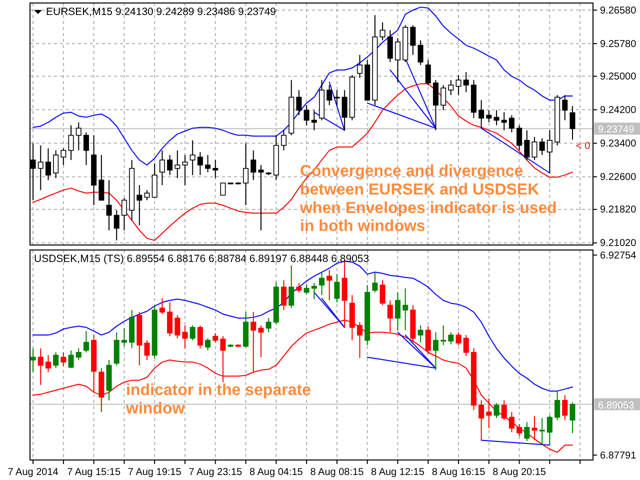  What do you see at coordinates (618, 177) in the screenshot?
I see `y-tick-label: 9.22600` at bounding box center [618, 177].